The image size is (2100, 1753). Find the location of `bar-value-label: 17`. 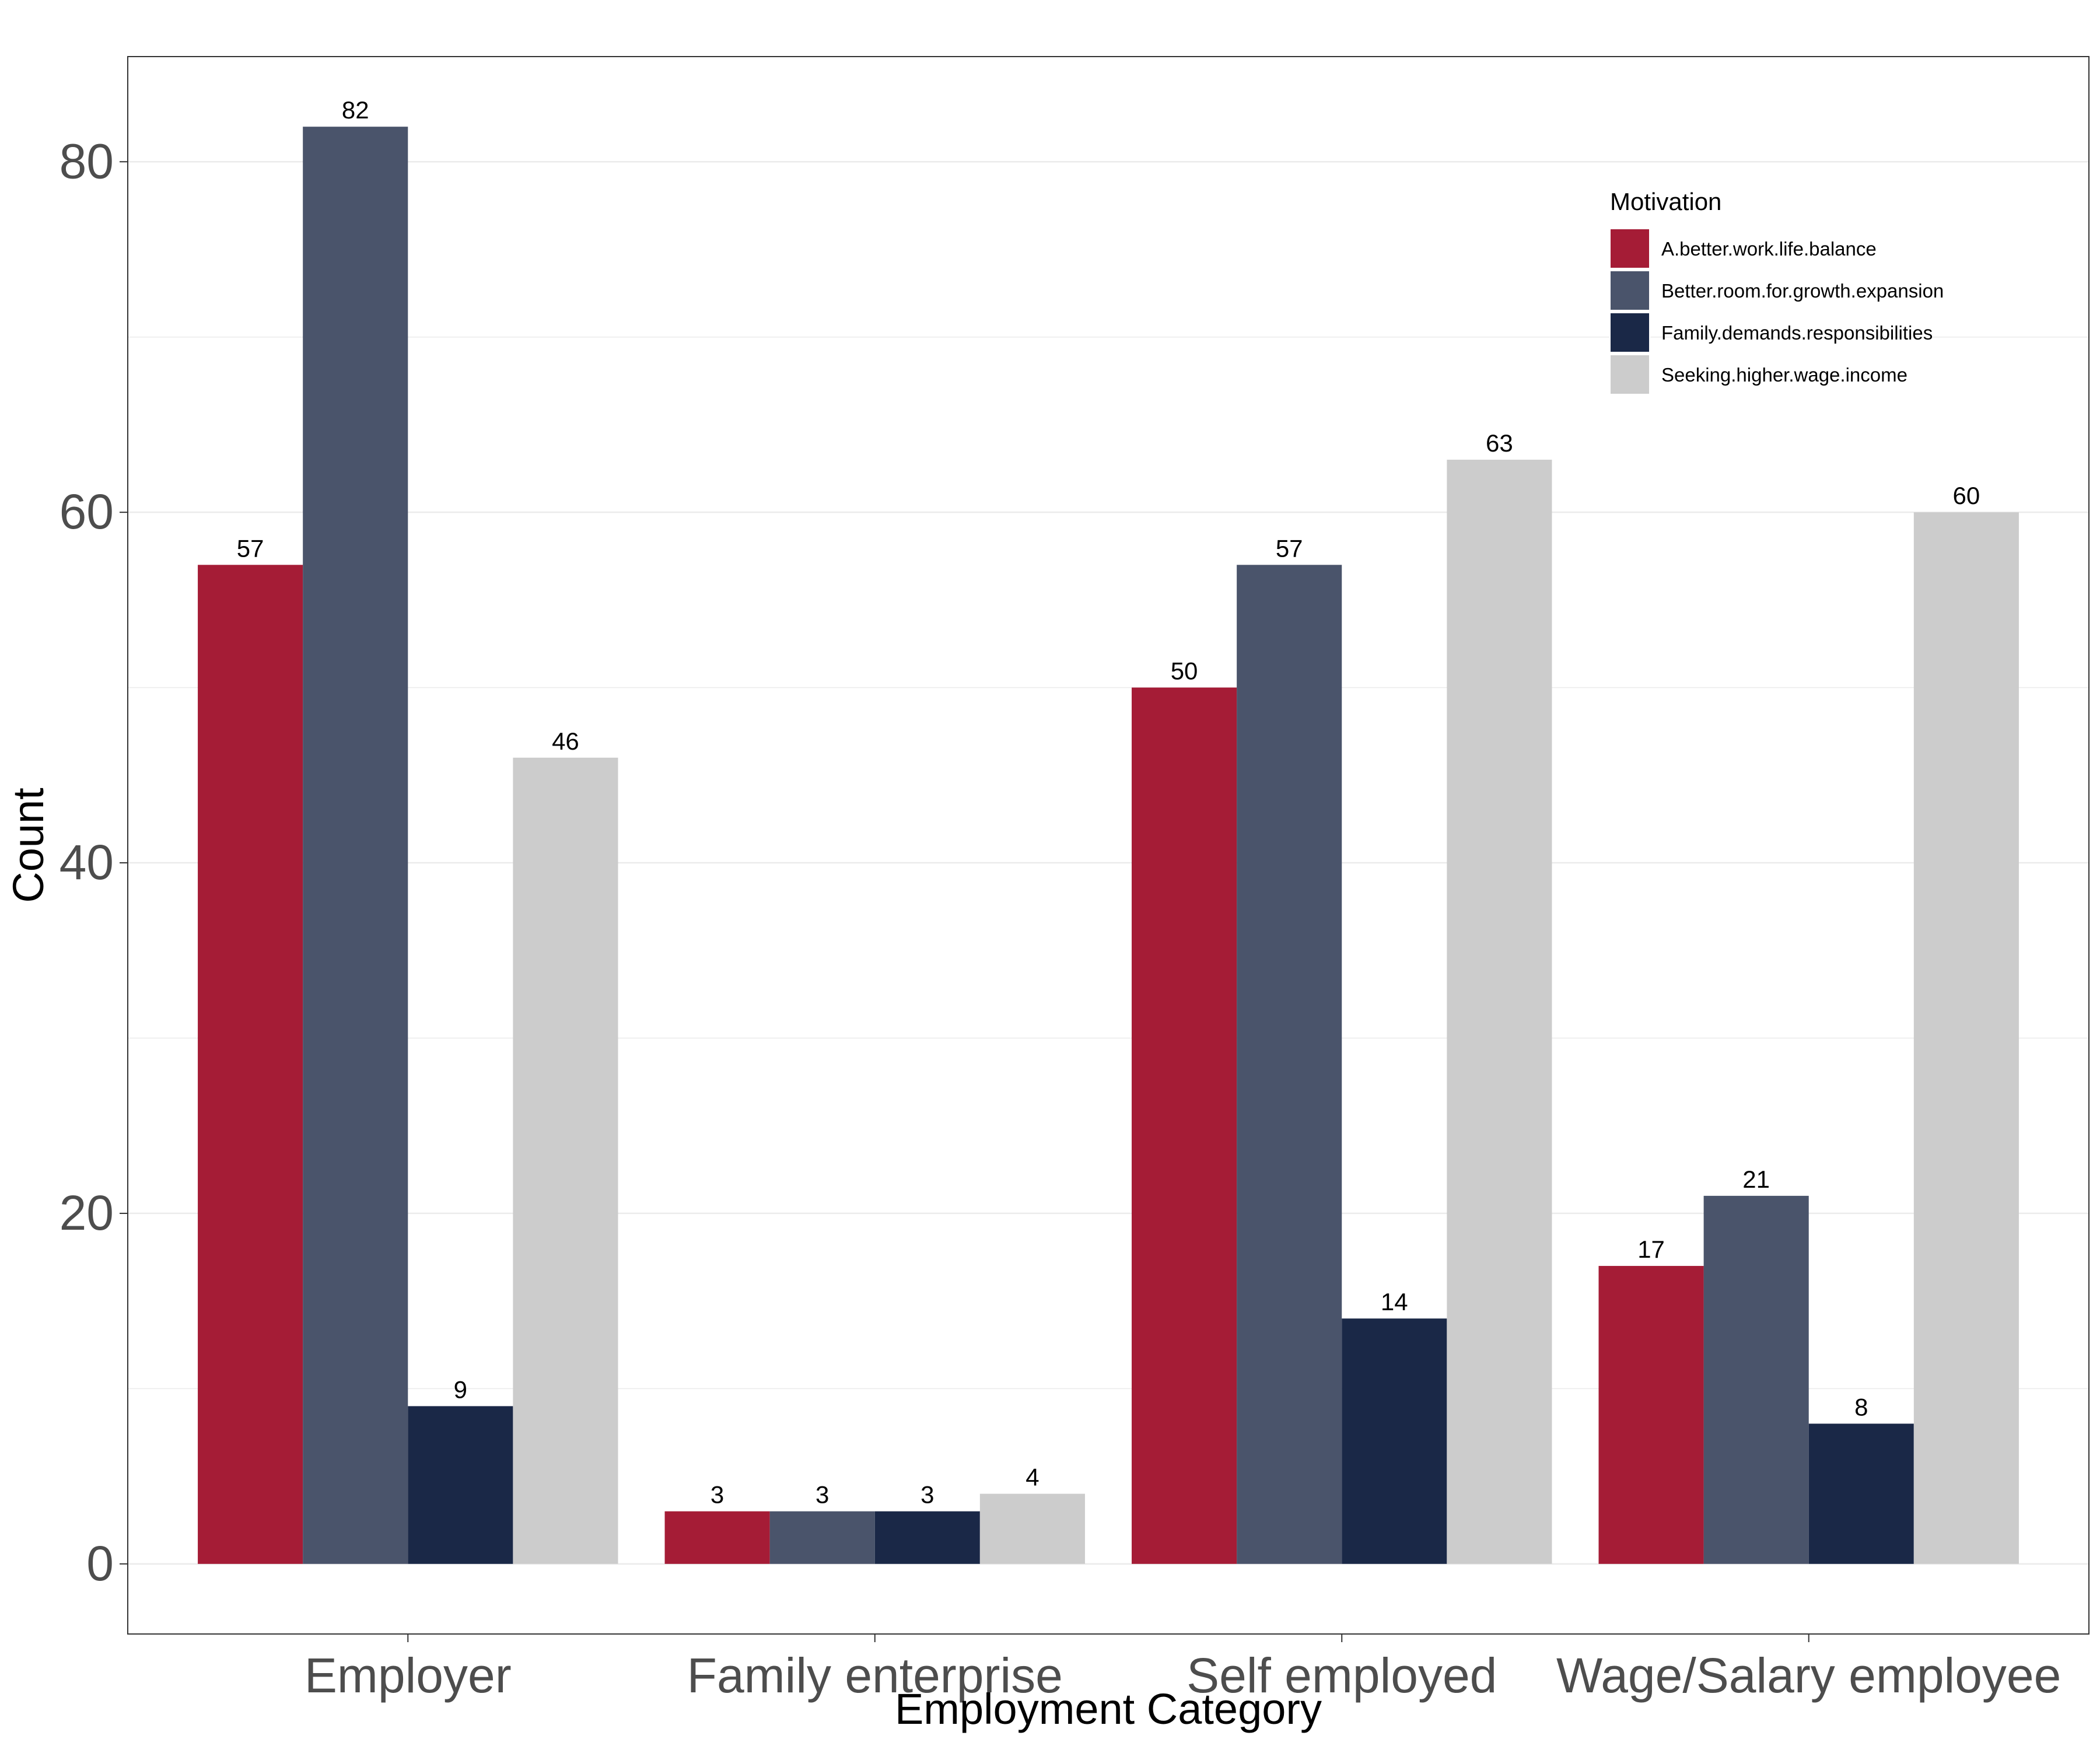

bar-value-label: 17 is located at coordinates (1651, 1249).